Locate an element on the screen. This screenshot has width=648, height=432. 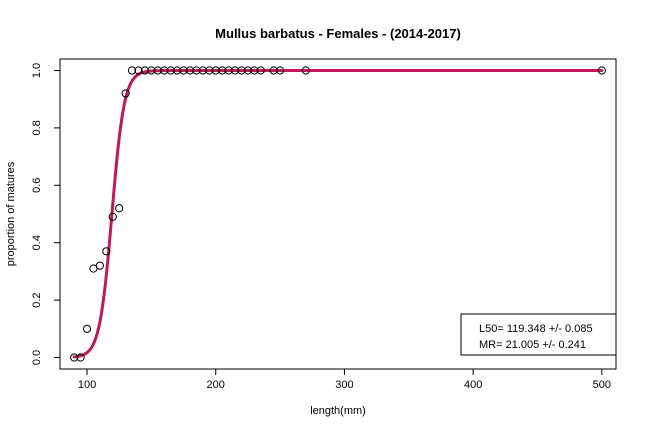
y-tick-label: 0.2 is located at coordinates (37, 299).